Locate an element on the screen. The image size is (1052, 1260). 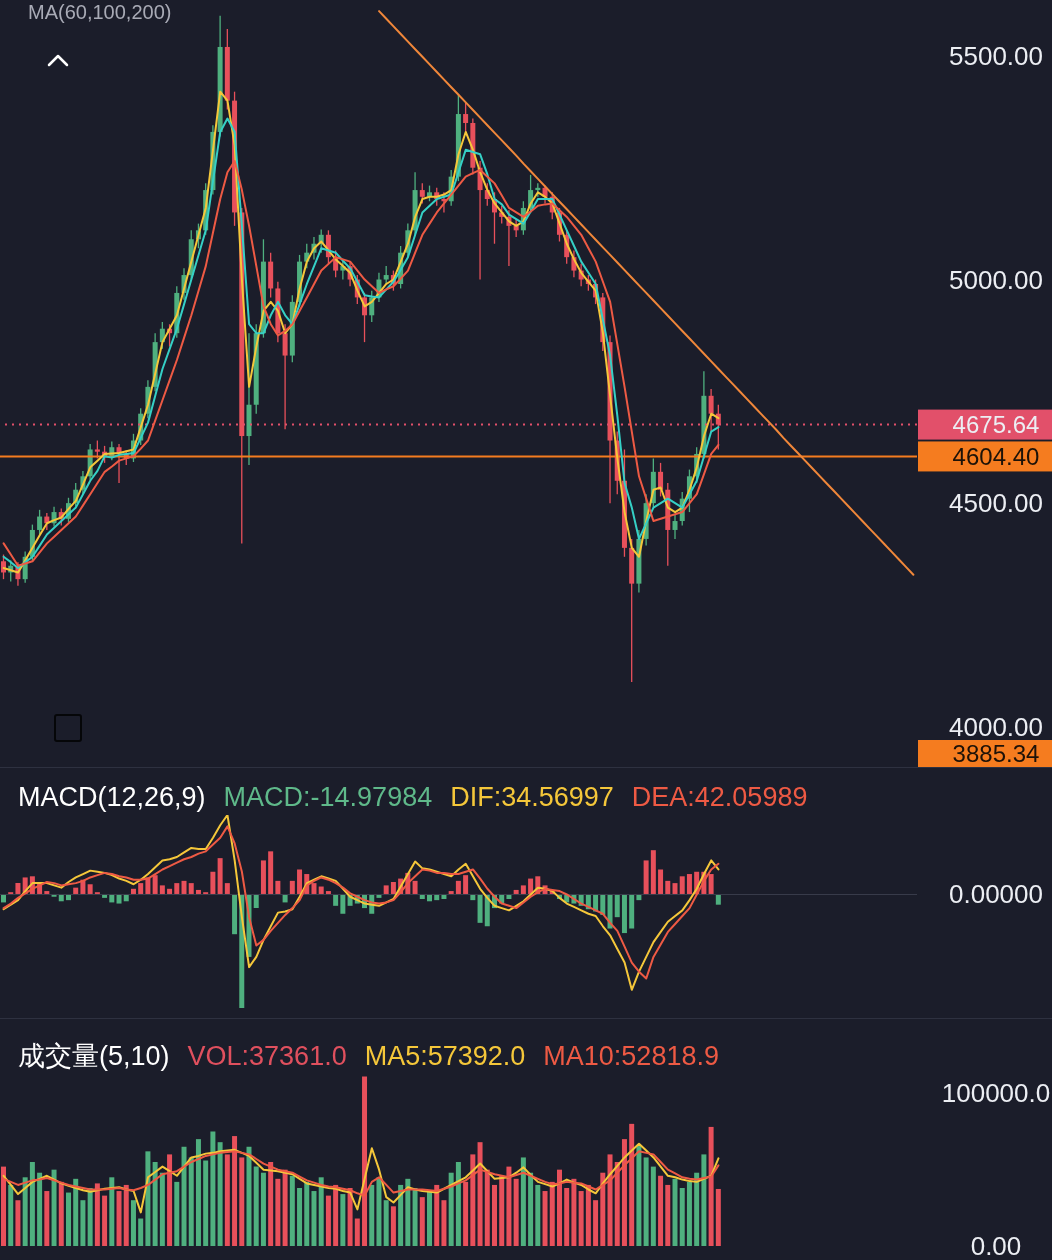
chart-title: MA(60,100,200) is located at coordinates (100, 12).